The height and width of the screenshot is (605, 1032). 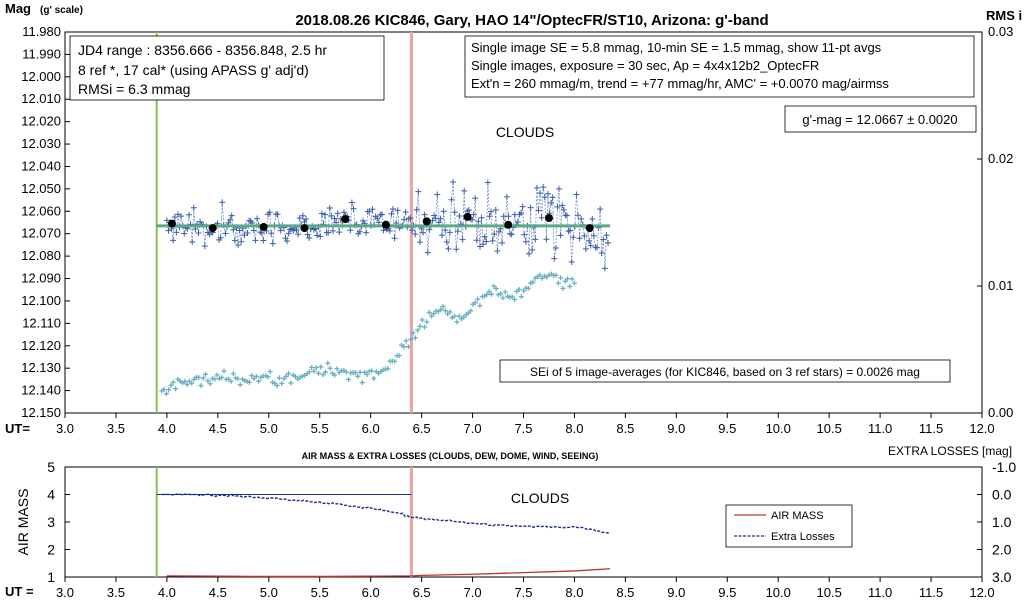 What do you see at coordinates (51, 577) in the screenshot?
I see `lower-y-left-tick-label: 1` at bounding box center [51, 577].